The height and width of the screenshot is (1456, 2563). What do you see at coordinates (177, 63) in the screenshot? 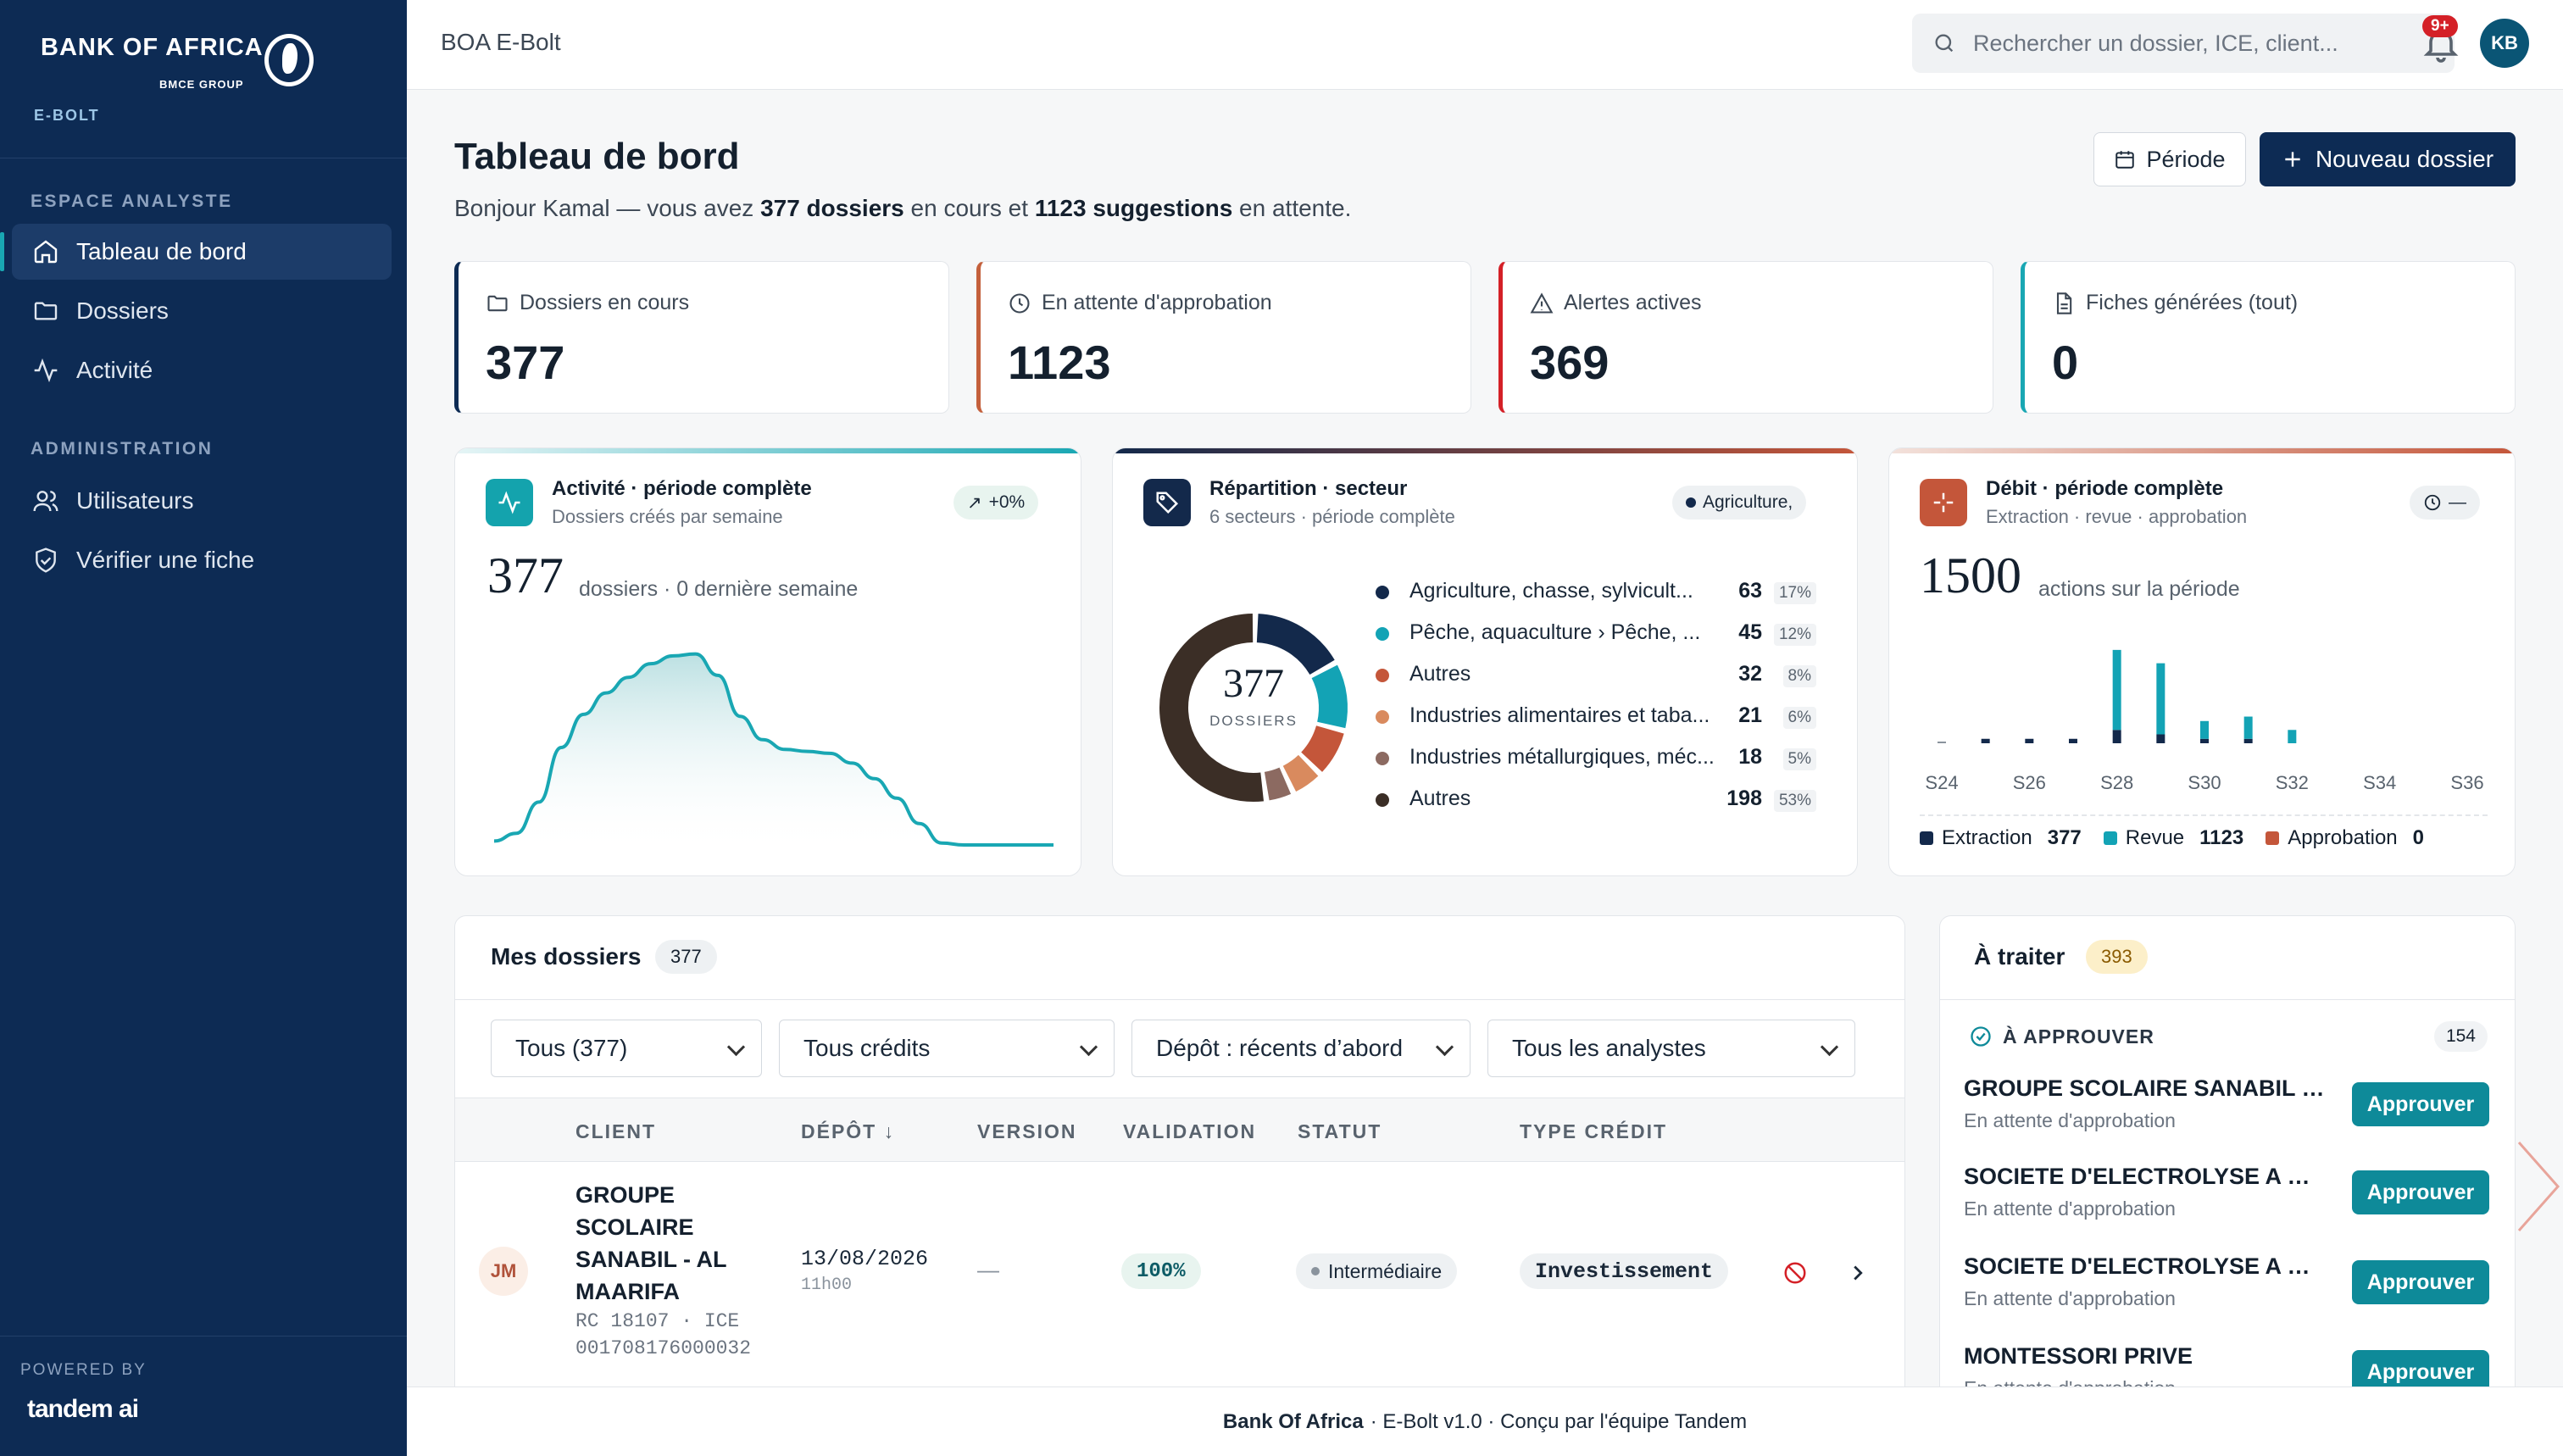
I see `brand-logo: BANK OF AFRICA BMCE GROUP` at bounding box center [177, 63].